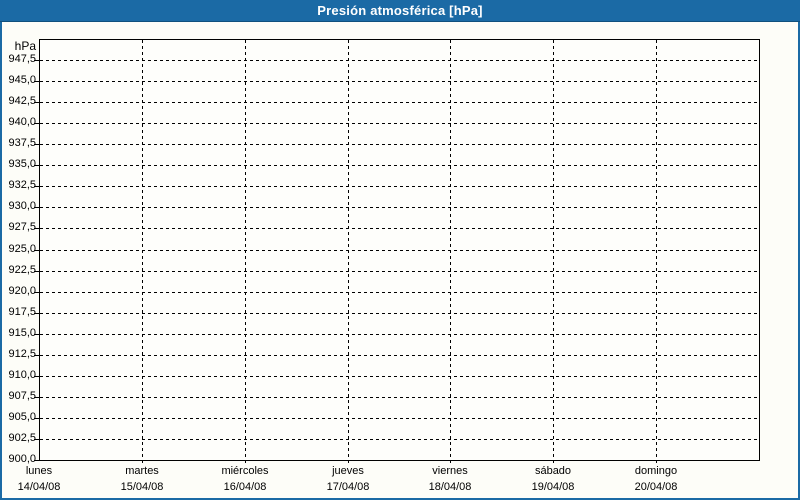 Image resolution: width=800 pixels, height=500 pixels. Describe the element at coordinates (22, 249) in the screenshot. I see `y-axis-tick-label: 925,0` at that location.